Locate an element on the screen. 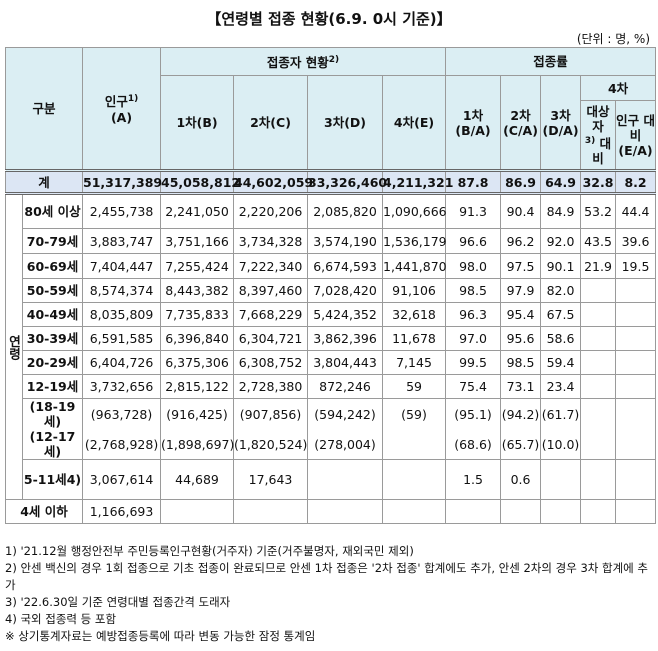  header-cell: 4차(E) is located at coordinates (414, 123).